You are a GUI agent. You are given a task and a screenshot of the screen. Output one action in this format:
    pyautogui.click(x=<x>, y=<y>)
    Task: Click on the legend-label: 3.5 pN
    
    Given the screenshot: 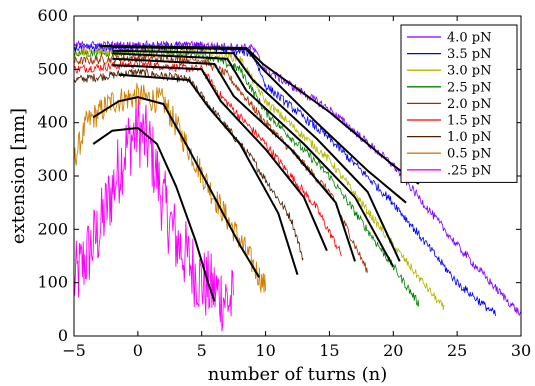 What is the action you would take?
    pyautogui.click(x=469, y=54)
    